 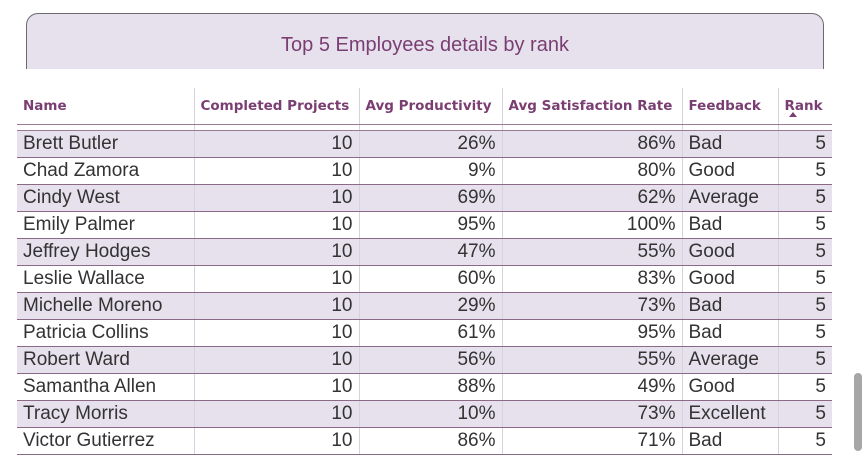 What do you see at coordinates (592, 279) in the screenshot?
I see `cell-avg-satisfaction-rate: 83%` at bounding box center [592, 279].